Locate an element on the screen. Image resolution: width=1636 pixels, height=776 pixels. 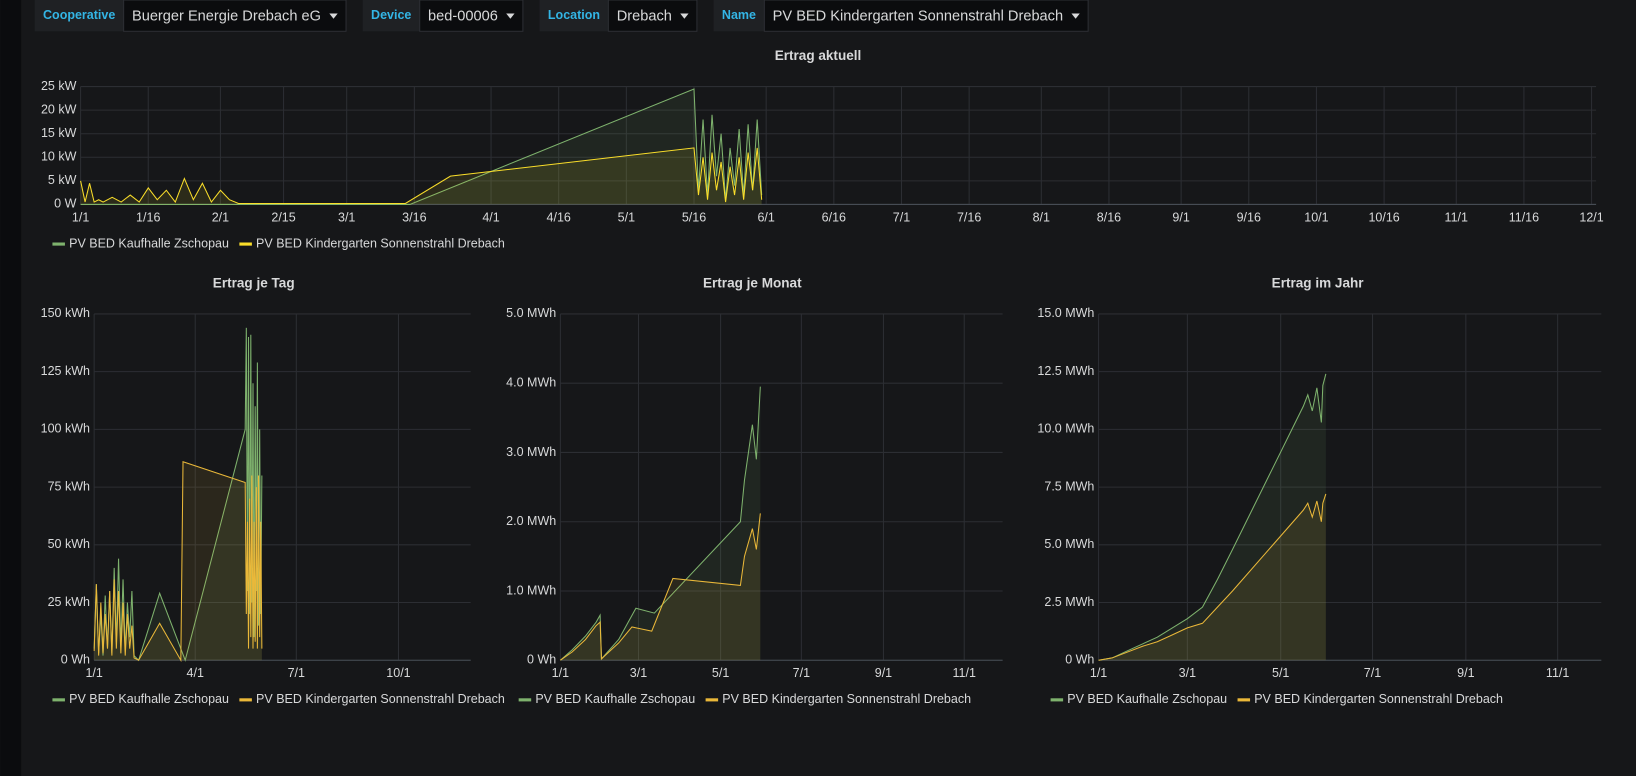
y-tick-label: 3.0 MWh is located at coordinates (531, 452).